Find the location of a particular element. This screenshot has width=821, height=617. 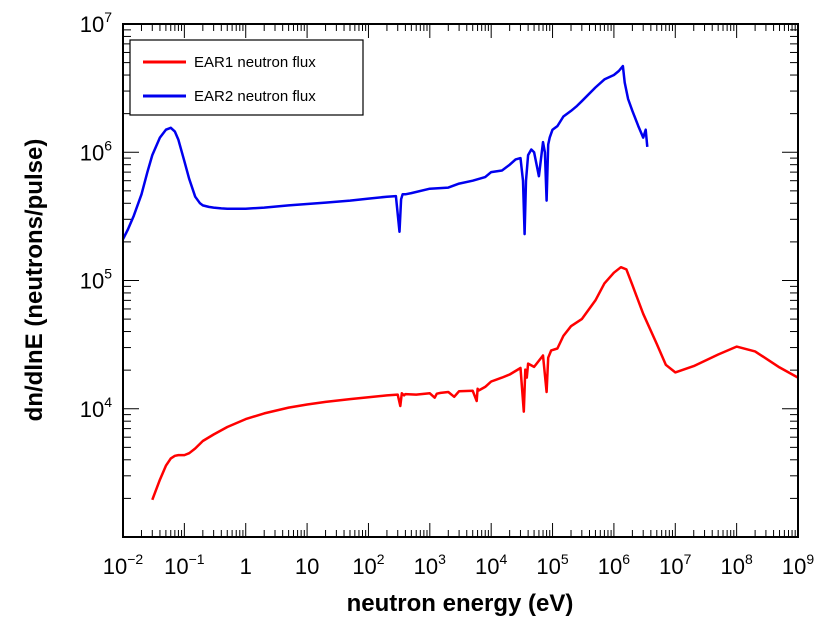

legend-label-ear2: EAR2 neutron flux is located at coordinates (255, 96).